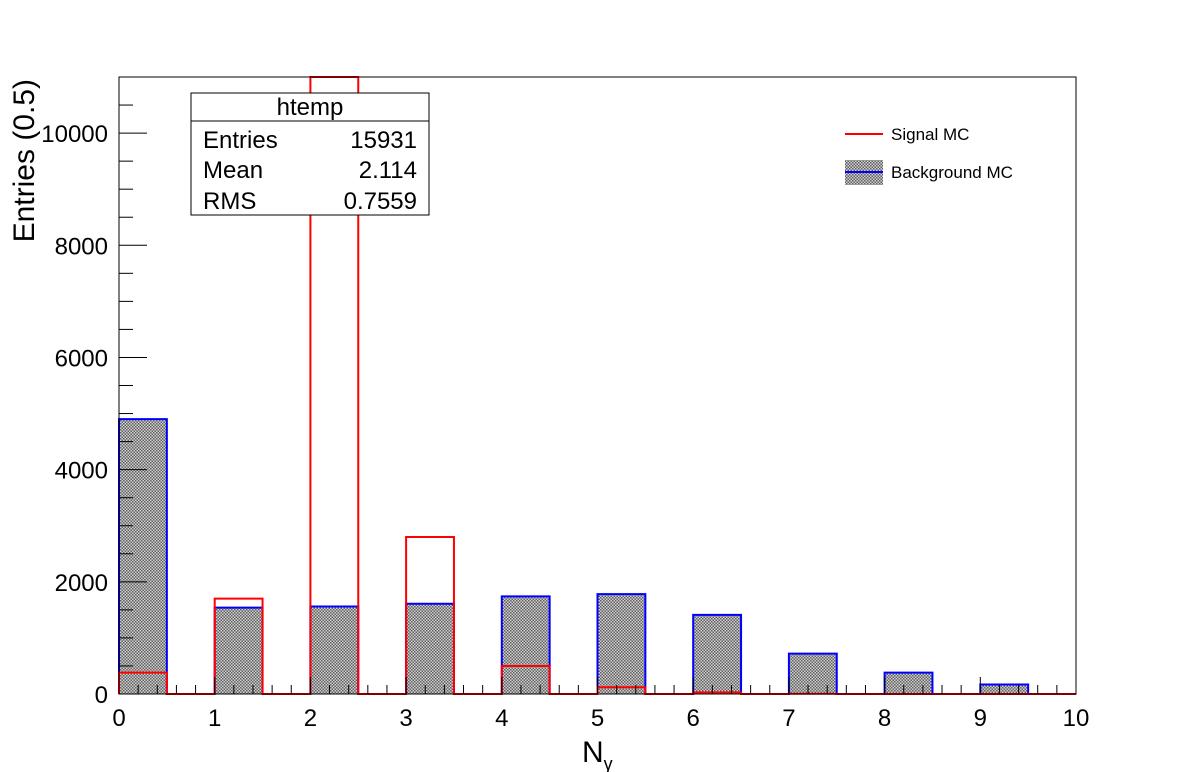 This screenshot has width=1196, height=772. Describe the element at coordinates (608, 763) in the screenshot. I see `x-axis-title-subscript: γ` at that location.